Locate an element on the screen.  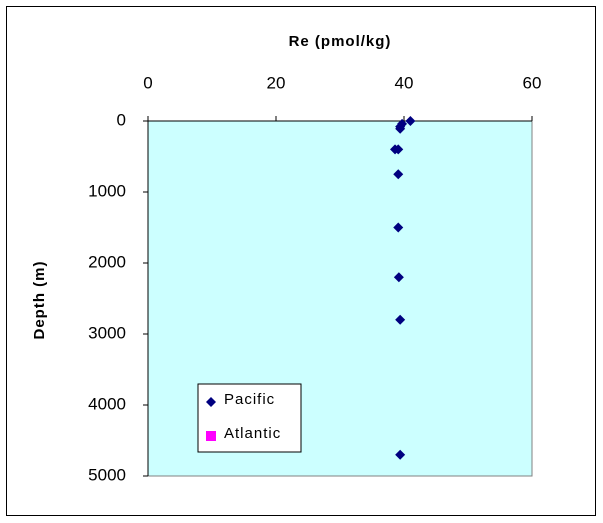
x-tick-label: 0 is located at coordinates (147, 82).